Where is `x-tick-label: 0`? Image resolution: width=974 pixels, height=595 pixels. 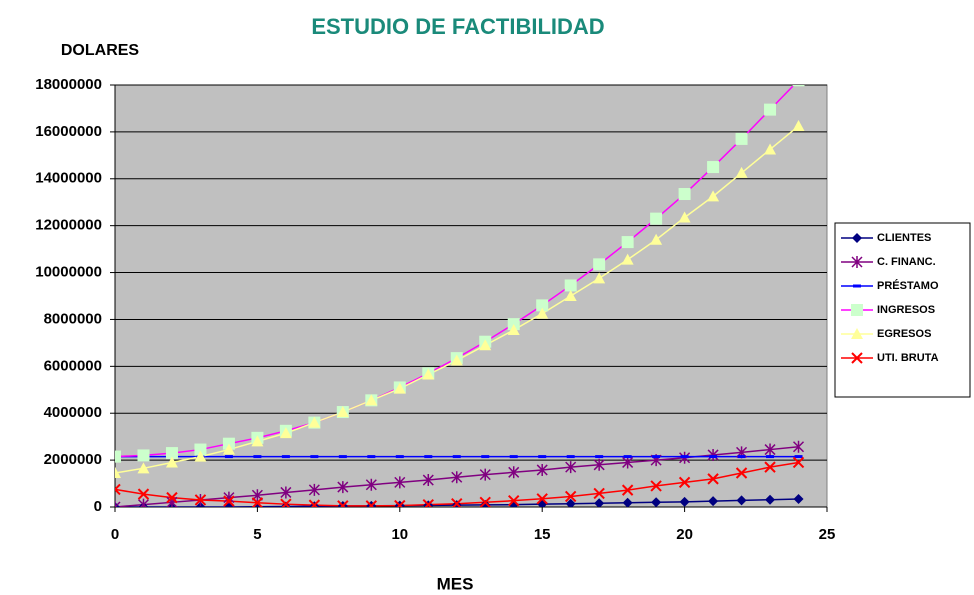 x-tick-label: 0 is located at coordinates (115, 534).